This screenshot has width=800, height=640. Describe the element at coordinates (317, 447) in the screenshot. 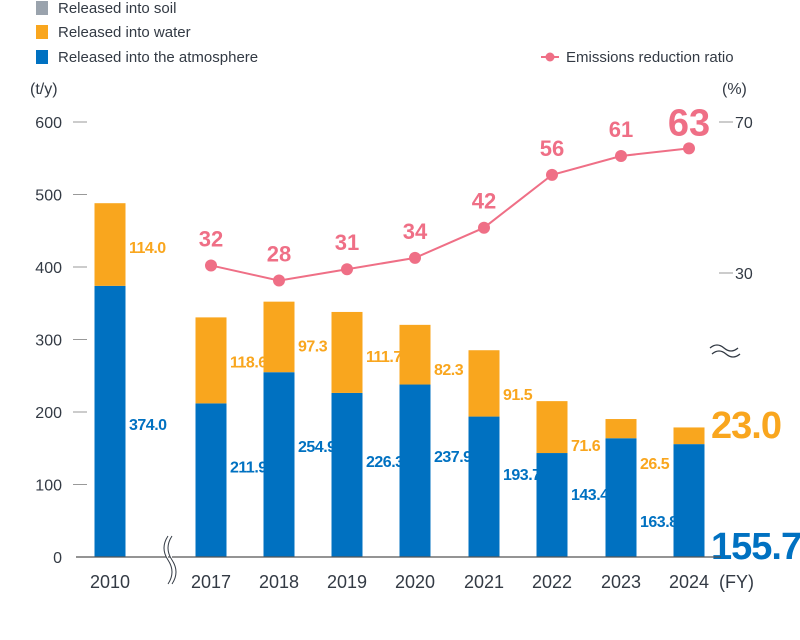

I see `label-atmosphere-2018: 254.9` at that location.